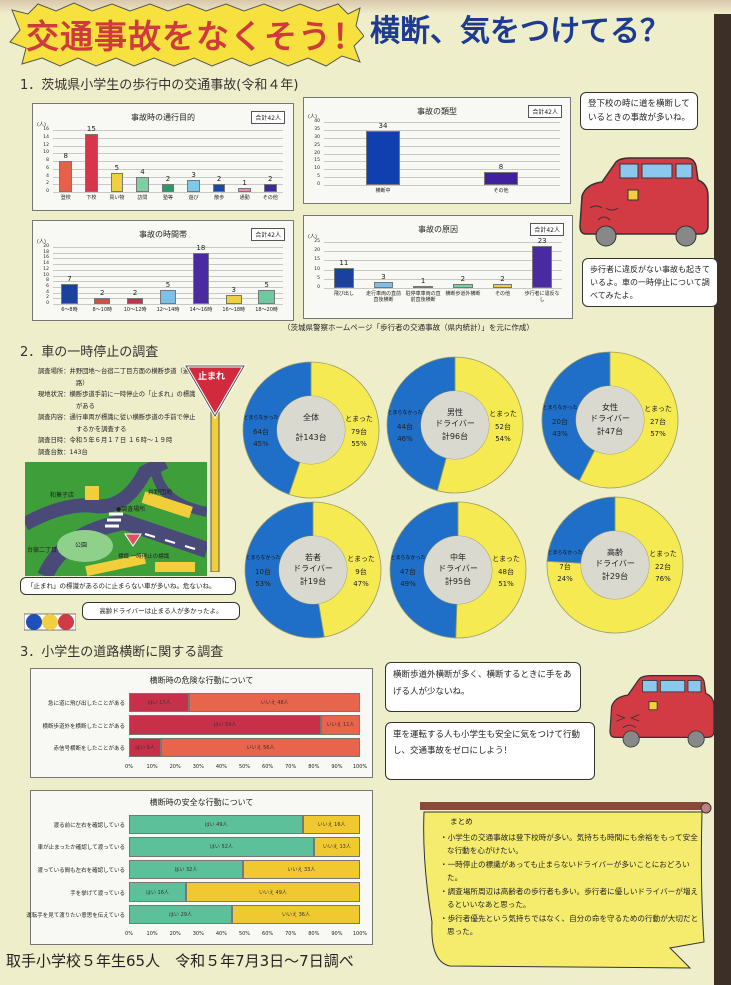 The image size is (731, 985). Describe the element at coordinates (89, 749) in the screenshot. I see `category-label: 赤信号横断をしたことがある` at that location.